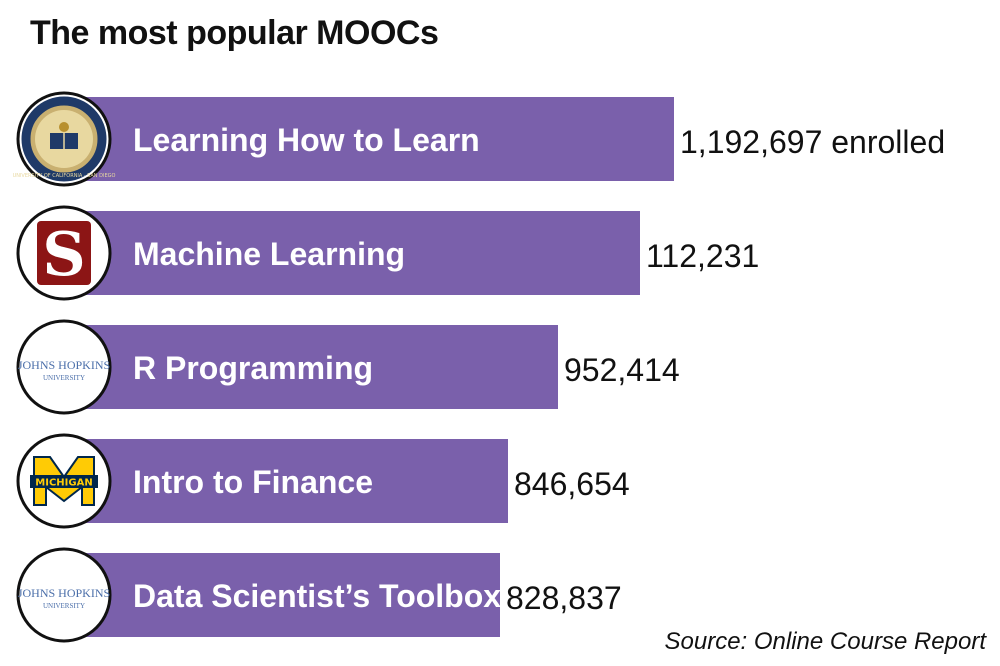 Image resolution: width=1000 pixels, height=666 pixels. I want to click on bar-label-r-programming: R Programming, so click(253, 368).